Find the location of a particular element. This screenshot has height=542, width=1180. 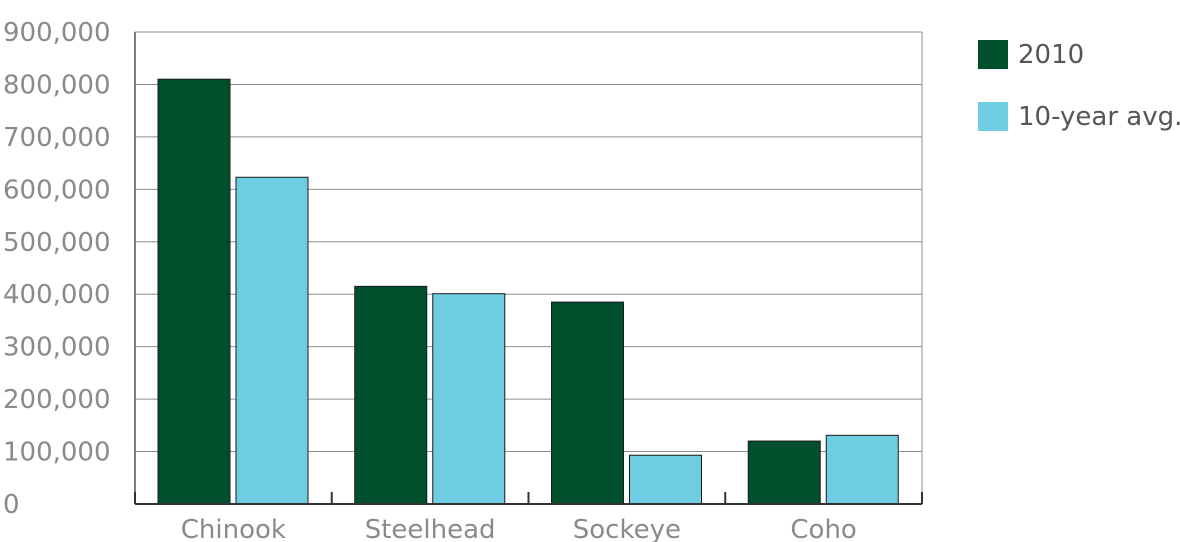

y-tick-label: 800,000 is located at coordinates (57, 85).